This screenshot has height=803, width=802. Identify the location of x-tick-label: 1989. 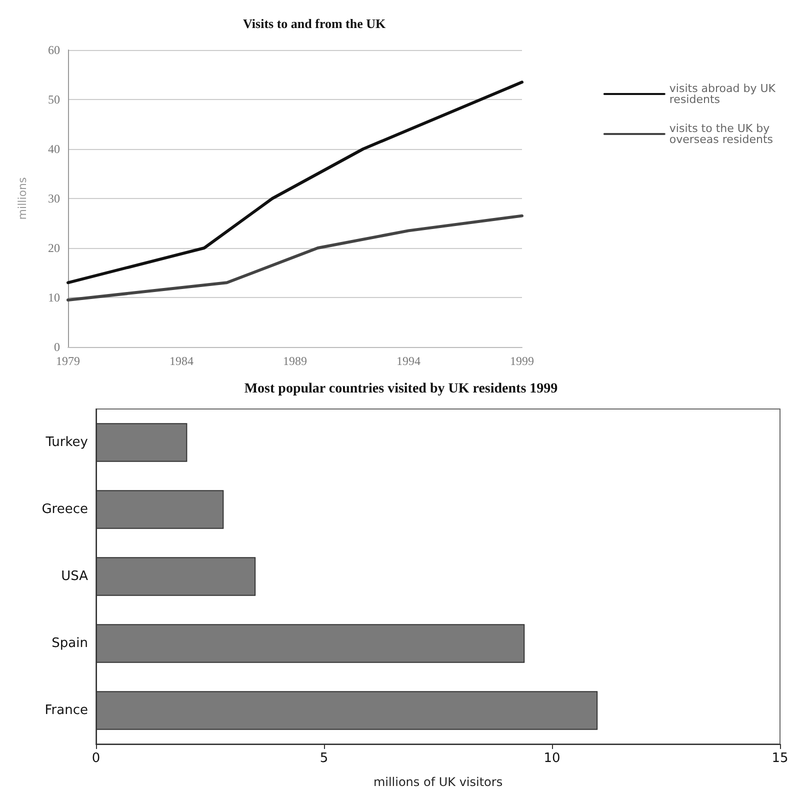
(295, 361).